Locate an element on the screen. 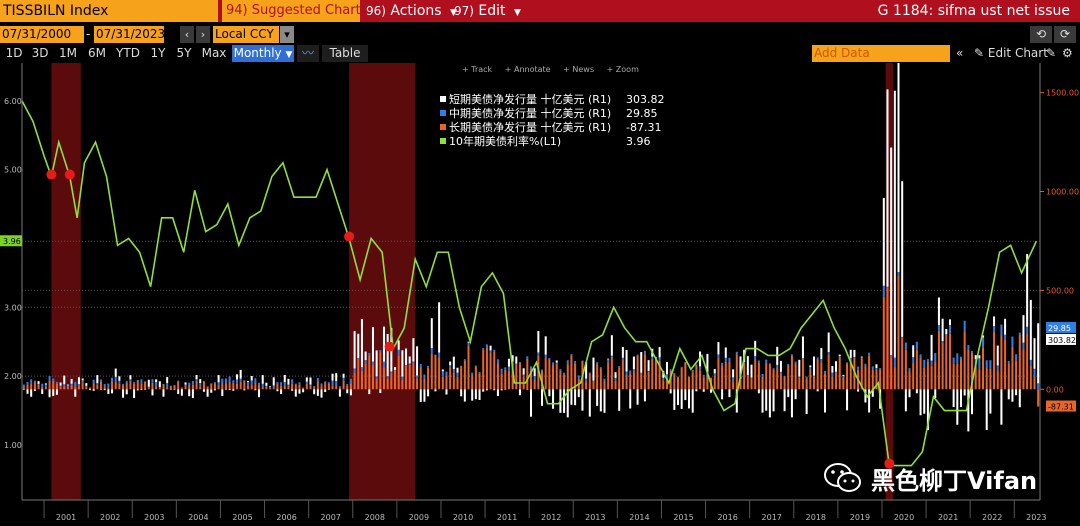 The width and height of the screenshot is (1080, 526). table-tab: Table is located at coordinates (345, 53).